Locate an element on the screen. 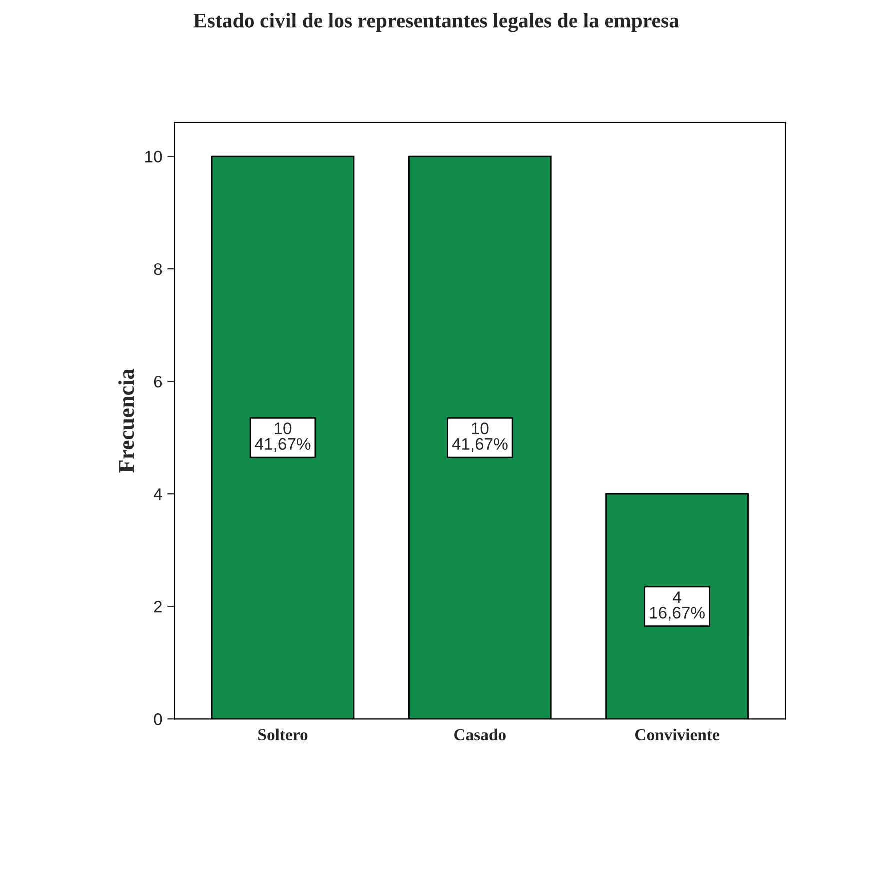 The image size is (873, 877). y-tick-label: 4 is located at coordinates (158, 494).